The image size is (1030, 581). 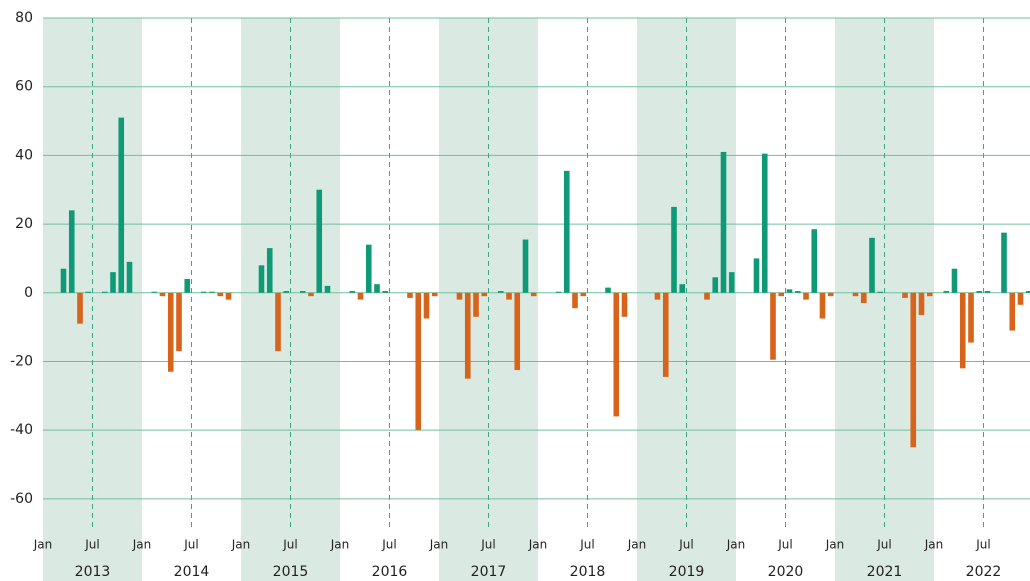 I want to click on y-tick-label: 80, so click(x=24, y=18).